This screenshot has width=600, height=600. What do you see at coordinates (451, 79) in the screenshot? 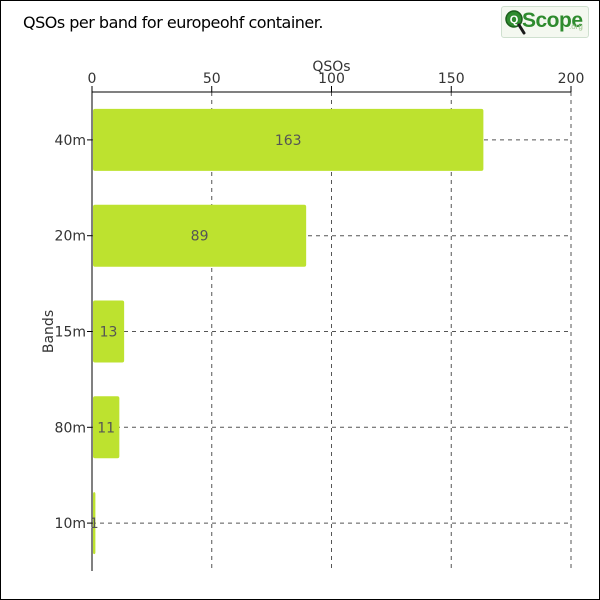
I see `x-tick-label: 150` at bounding box center [451, 79].